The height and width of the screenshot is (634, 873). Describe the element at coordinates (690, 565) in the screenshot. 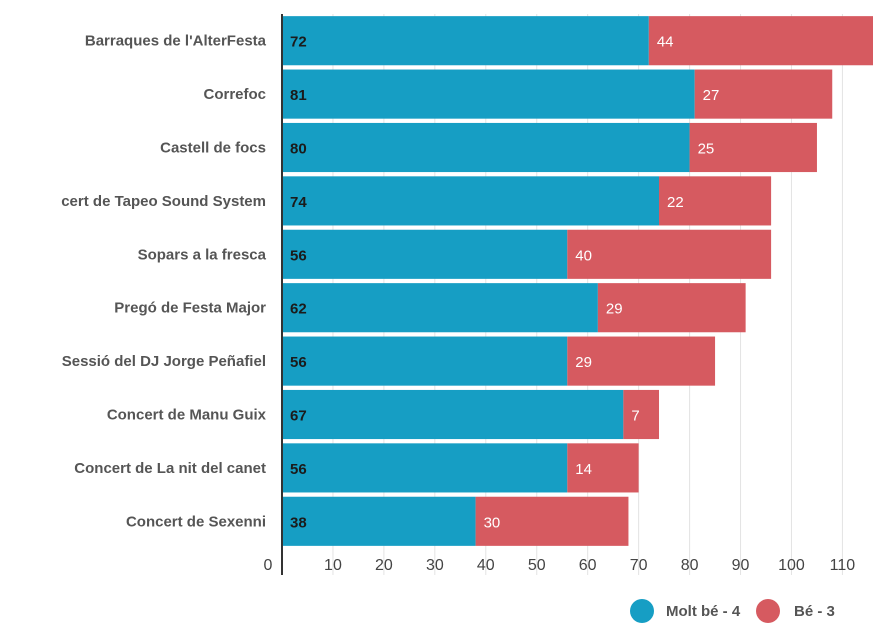

I see `x-tick-label: 80` at that location.